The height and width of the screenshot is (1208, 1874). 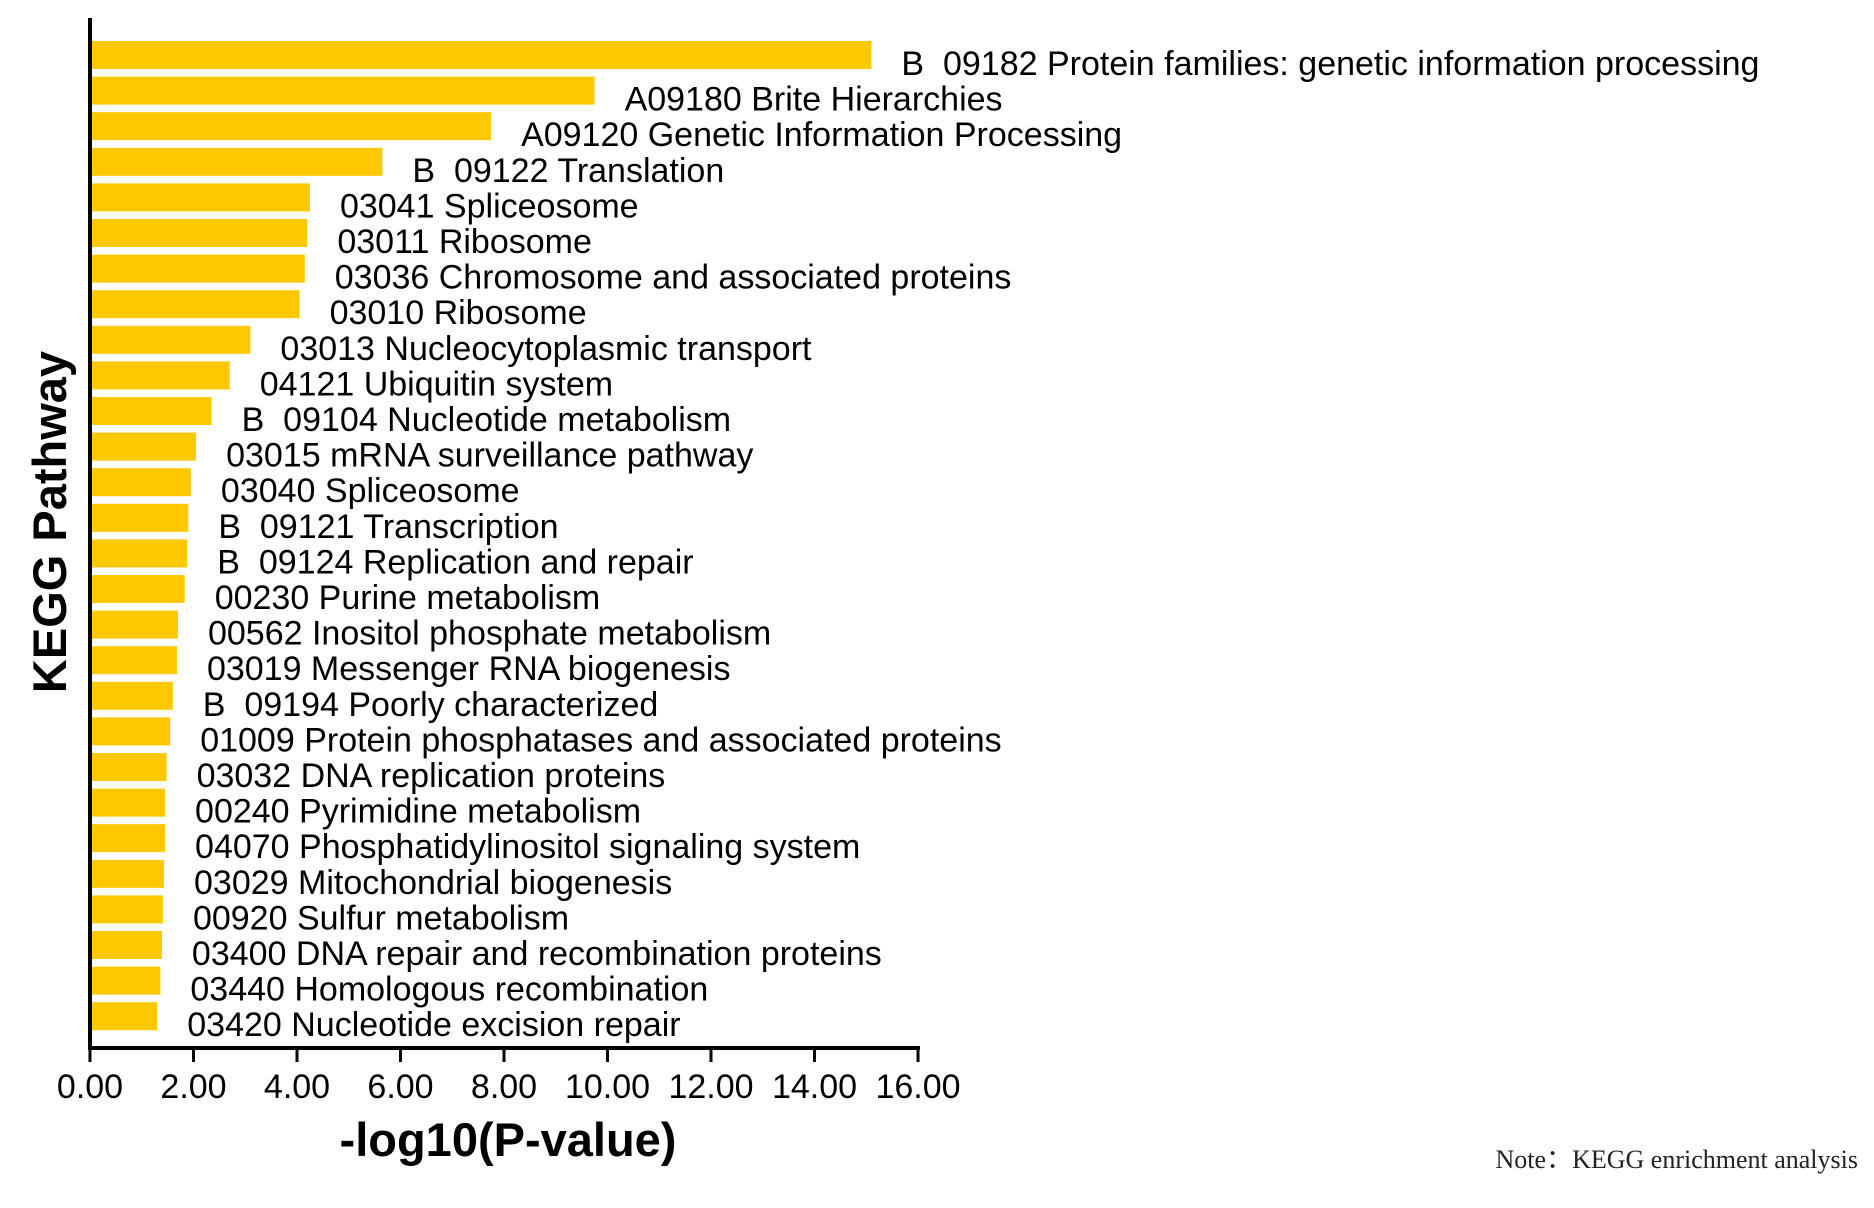 What do you see at coordinates (455, 562) in the screenshot?
I see `bar-label-14: B 09124 Replication and repair` at bounding box center [455, 562].